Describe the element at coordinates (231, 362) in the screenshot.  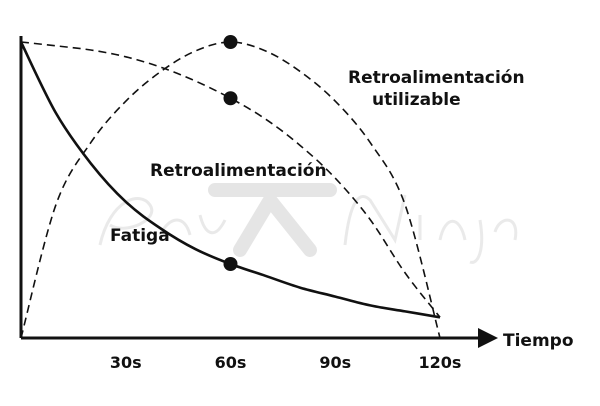
I see `x-tick-label-60s: 60s` at that location.